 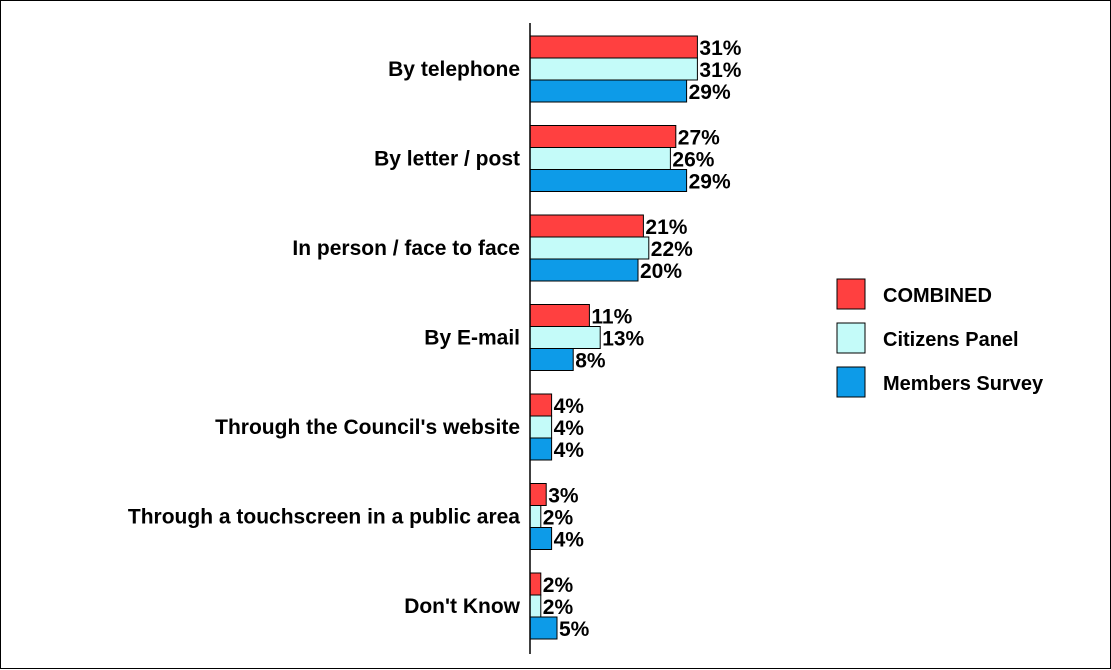 I want to click on value-label-through-a-touchscreen-in-a-public-area-citizens-panel: 2%, so click(x=558, y=518).